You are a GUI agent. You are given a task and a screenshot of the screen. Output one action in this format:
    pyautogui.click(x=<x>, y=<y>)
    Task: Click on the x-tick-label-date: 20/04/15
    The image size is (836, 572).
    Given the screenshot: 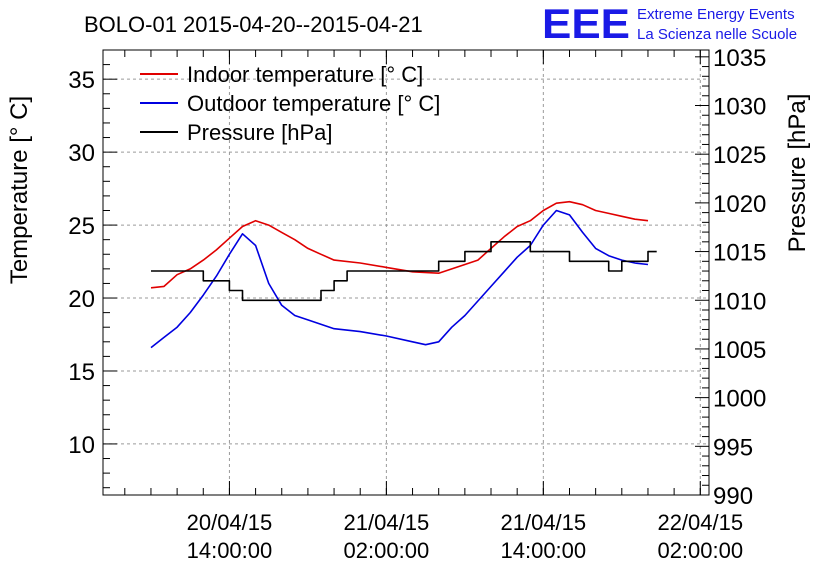 What is the action you would take?
    pyautogui.click(x=230, y=522)
    